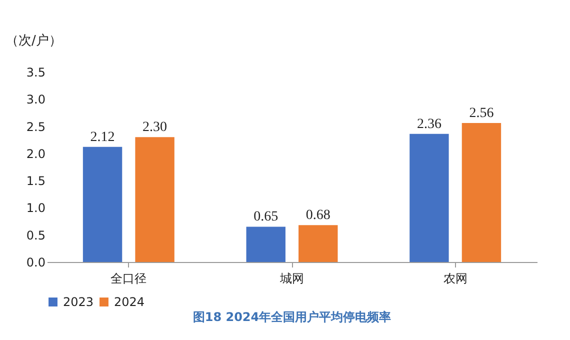 The height and width of the screenshot is (340, 570). Describe the element at coordinates (36, 73) in the screenshot. I see `y-tick-label: 3.5` at that location.